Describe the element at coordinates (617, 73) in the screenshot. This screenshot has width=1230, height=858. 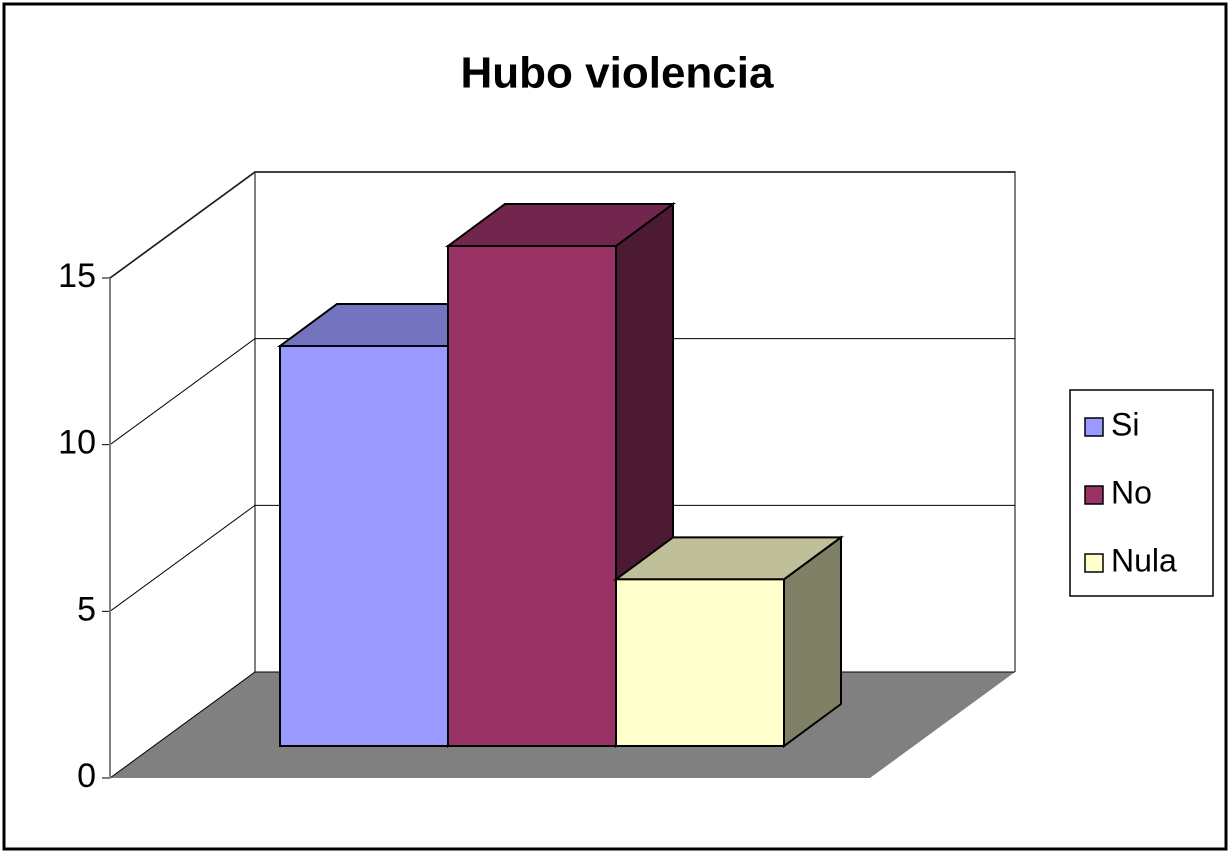
I see `chart-title: Hubo violencia` at that location.